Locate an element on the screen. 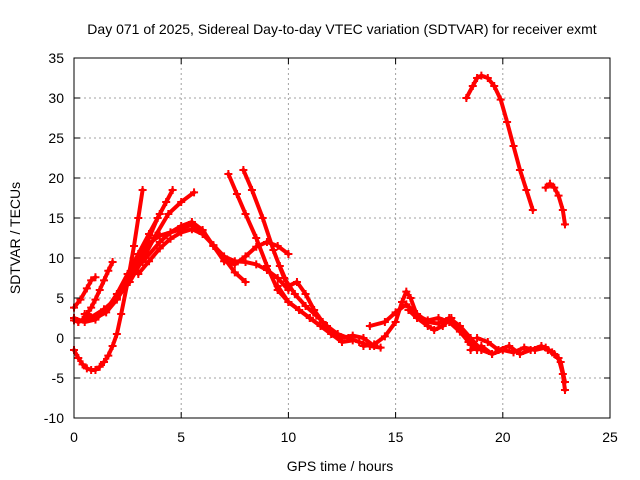  y-tick-label: -5 is located at coordinates (58, 378).